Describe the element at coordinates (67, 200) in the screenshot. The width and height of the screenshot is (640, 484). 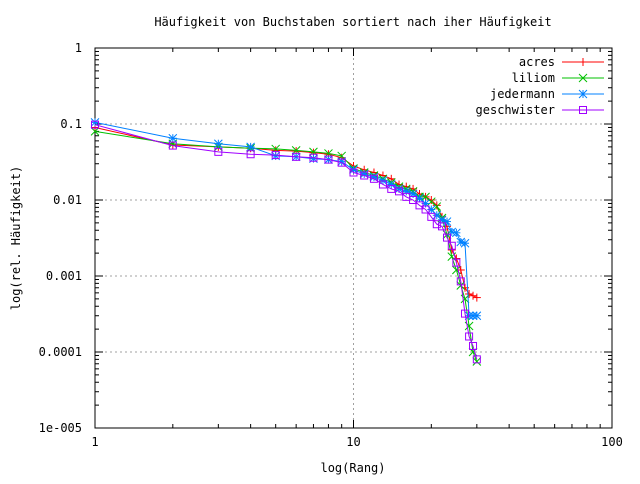
I see `y-tick-label: 0.01` at that location.